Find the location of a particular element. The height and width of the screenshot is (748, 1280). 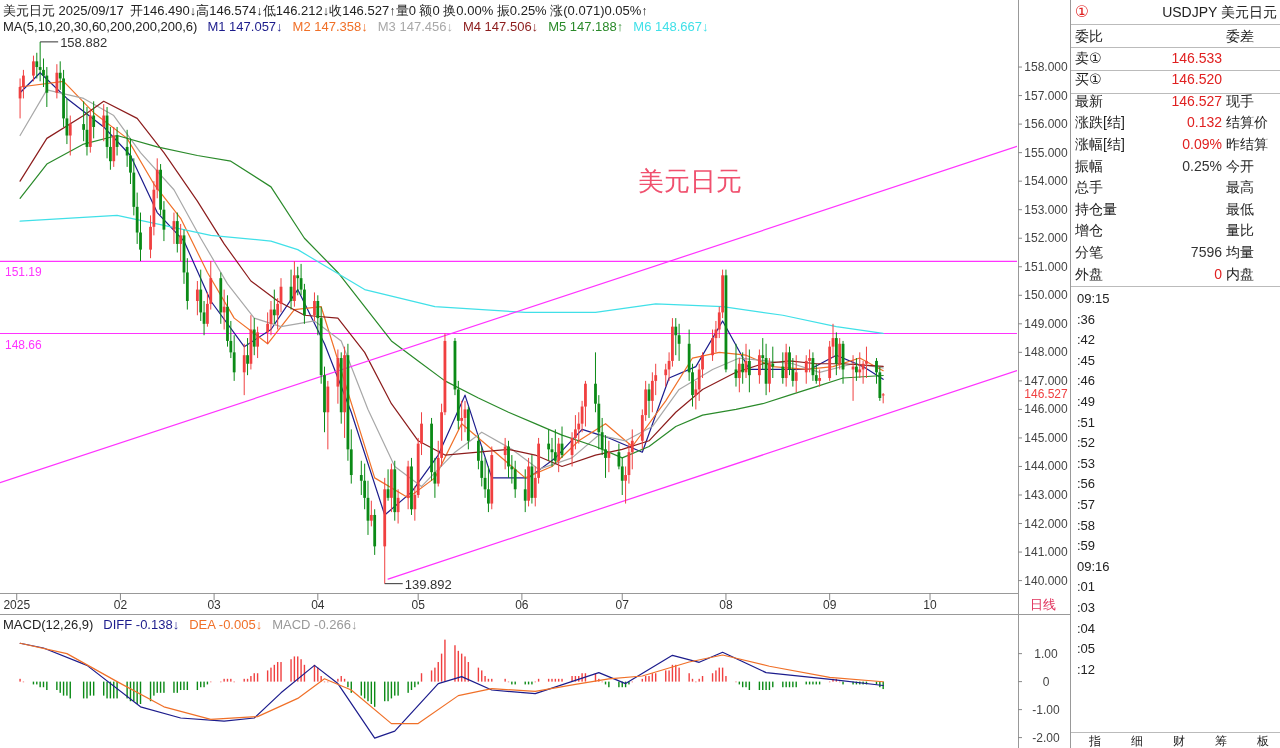

category-label: 现手 is located at coordinates (1240, 100).